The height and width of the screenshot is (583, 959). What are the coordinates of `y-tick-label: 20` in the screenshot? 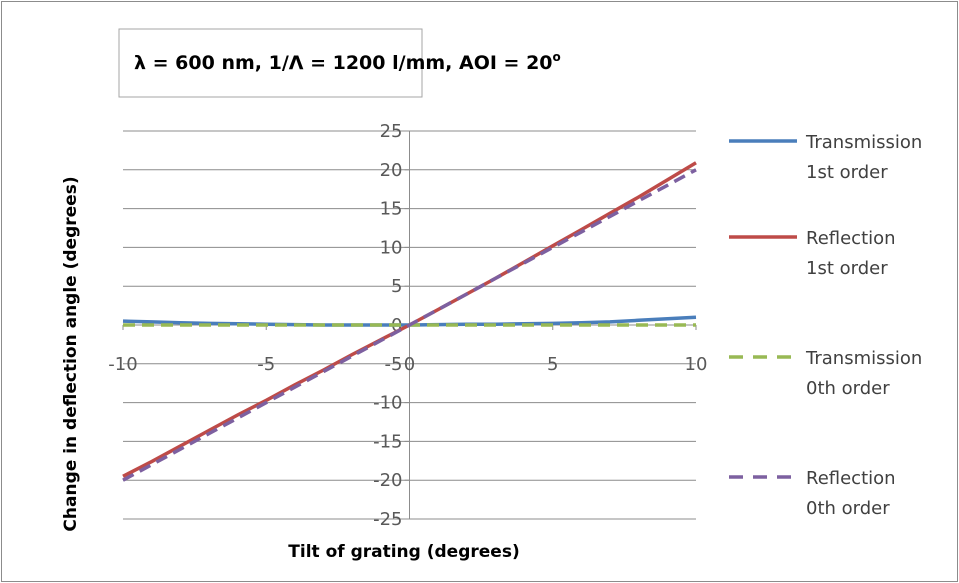 It's located at (391, 170).